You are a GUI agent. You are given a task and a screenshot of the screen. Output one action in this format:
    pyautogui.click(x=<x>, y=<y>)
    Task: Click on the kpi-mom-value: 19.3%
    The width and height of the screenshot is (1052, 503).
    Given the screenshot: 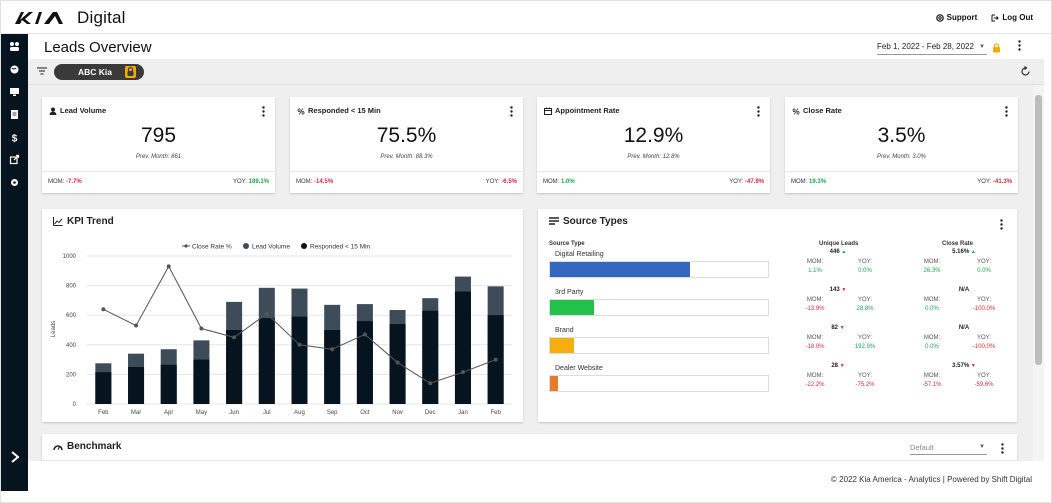 What is the action you would take?
    pyautogui.click(x=818, y=182)
    